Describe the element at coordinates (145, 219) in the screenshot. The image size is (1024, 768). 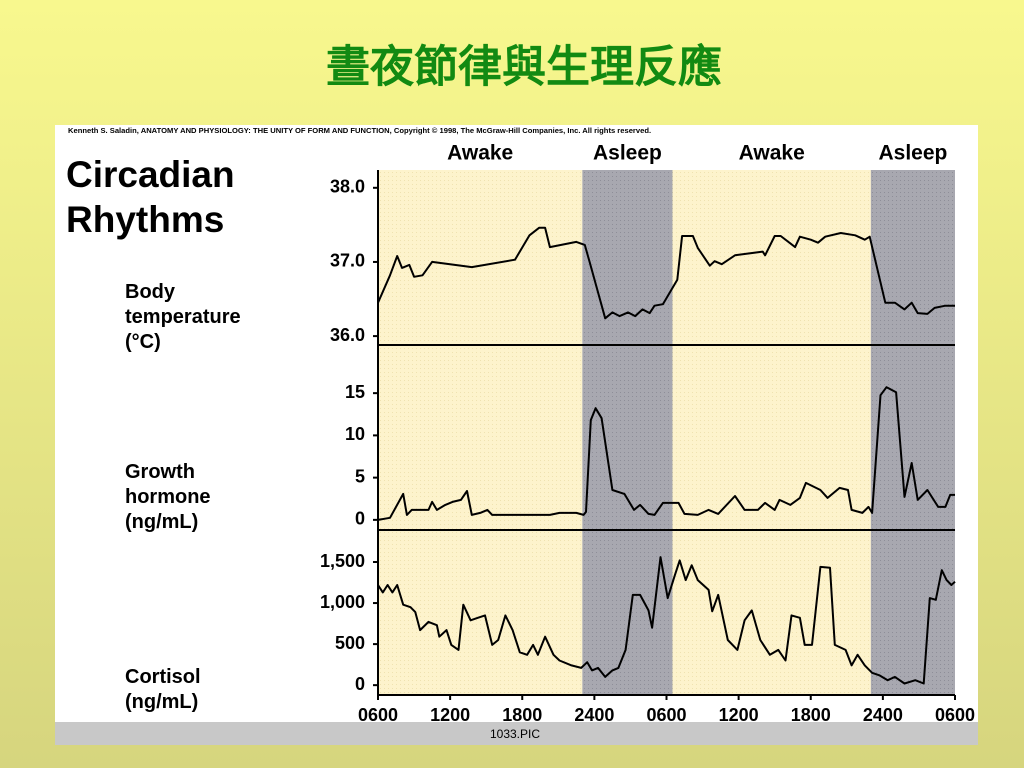
I see `heading: Rhythms` at that location.